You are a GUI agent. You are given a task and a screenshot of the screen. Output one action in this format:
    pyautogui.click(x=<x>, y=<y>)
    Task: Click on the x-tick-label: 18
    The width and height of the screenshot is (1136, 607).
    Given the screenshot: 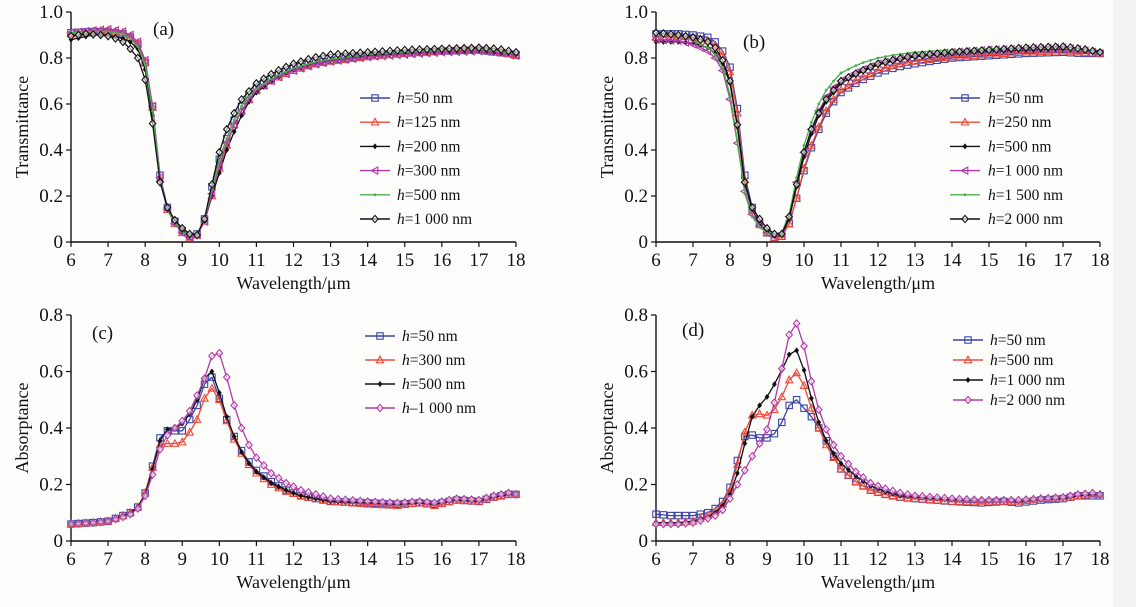 What is the action you would take?
    pyautogui.click(x=1100, y=559)
    